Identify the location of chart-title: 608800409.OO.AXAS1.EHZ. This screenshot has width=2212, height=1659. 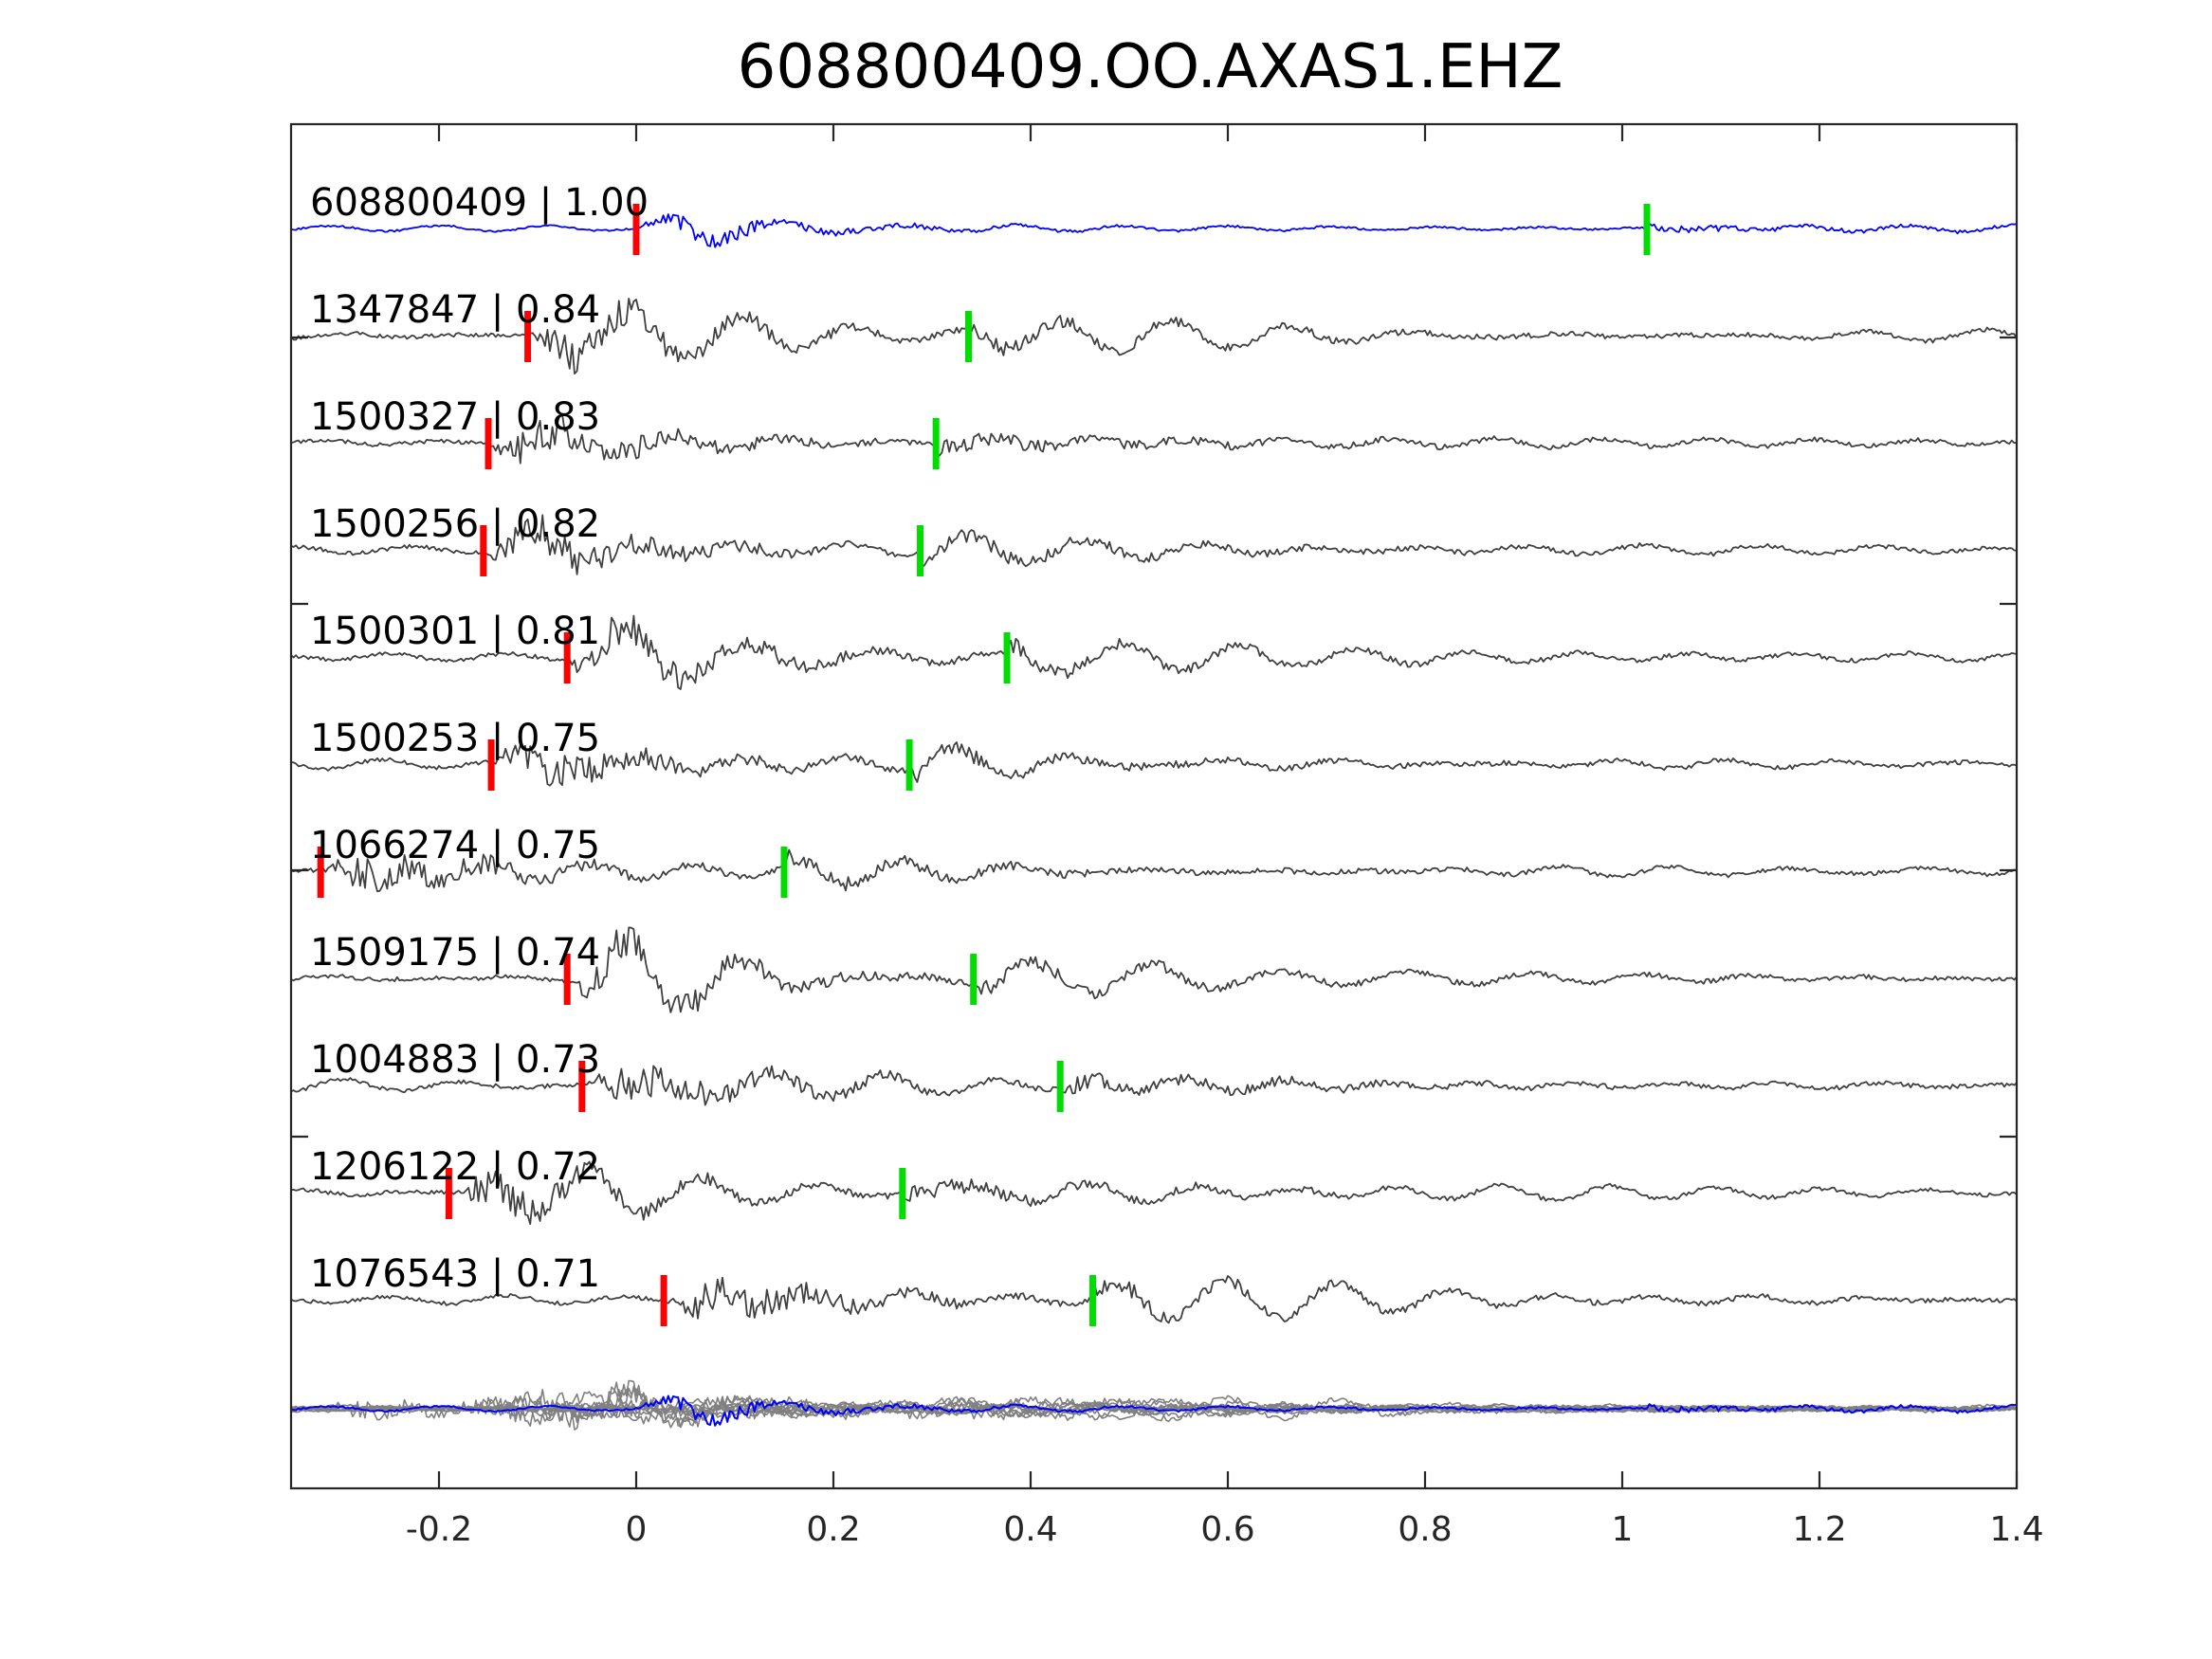
(1150, 67).